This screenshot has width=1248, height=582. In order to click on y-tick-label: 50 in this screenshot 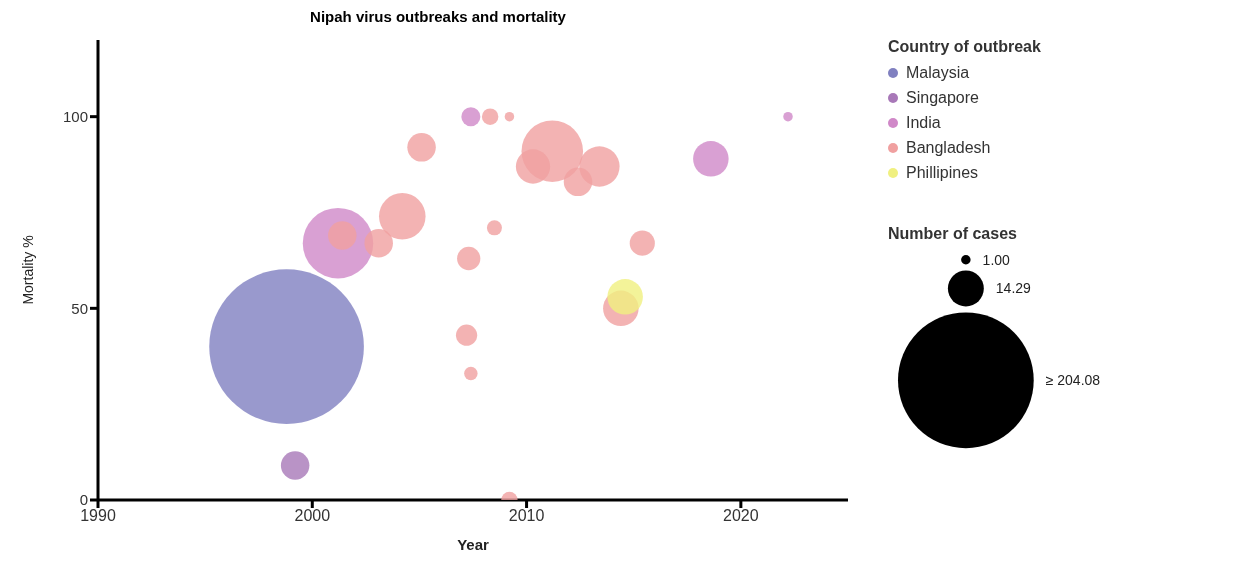, I will do `click(79, 308)`.